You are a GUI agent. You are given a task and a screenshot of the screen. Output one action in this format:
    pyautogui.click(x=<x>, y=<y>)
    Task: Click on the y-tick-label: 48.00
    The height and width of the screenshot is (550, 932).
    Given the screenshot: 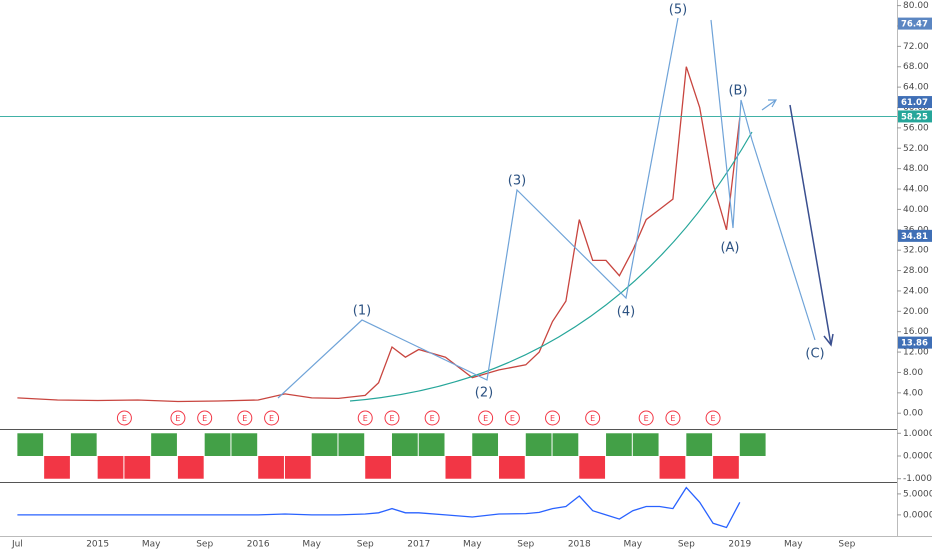 What is the action you would take?
    pyautogui.click(x=916, y=169)
    